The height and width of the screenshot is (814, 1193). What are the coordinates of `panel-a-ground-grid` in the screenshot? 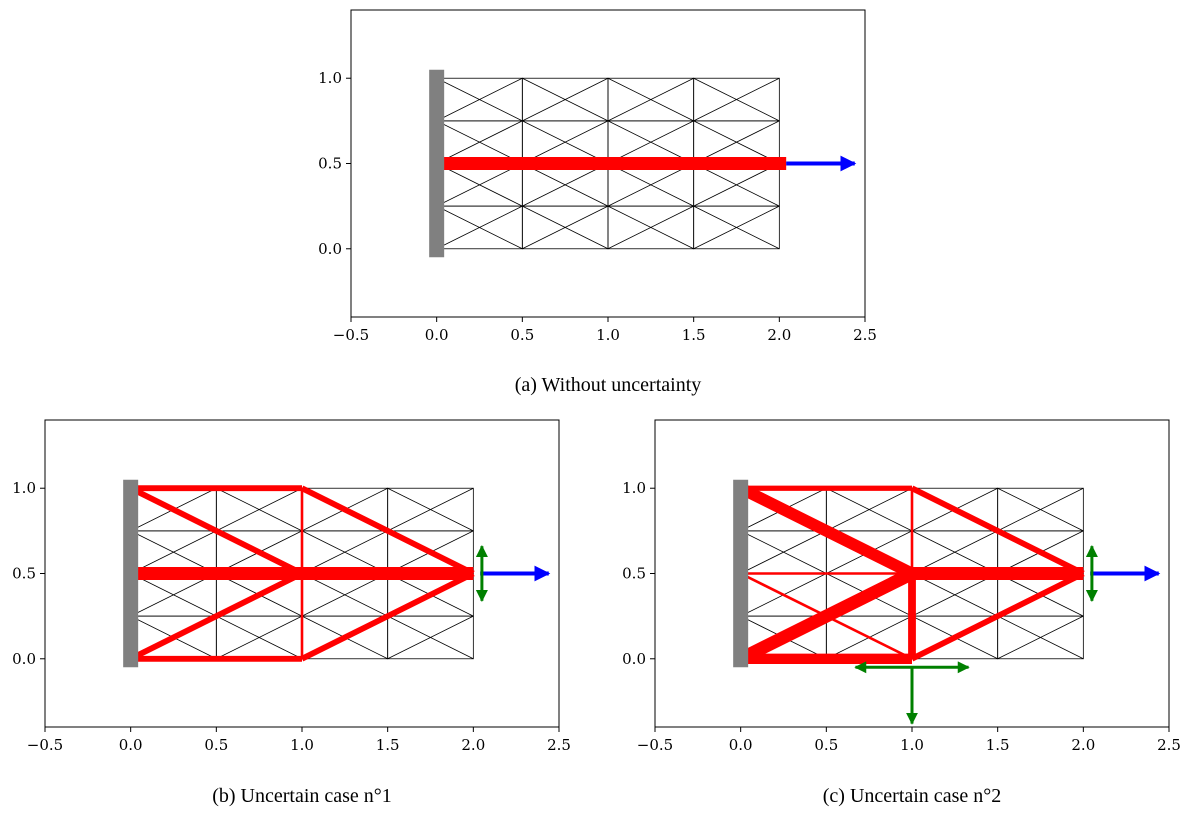 It's located at (608, 163).